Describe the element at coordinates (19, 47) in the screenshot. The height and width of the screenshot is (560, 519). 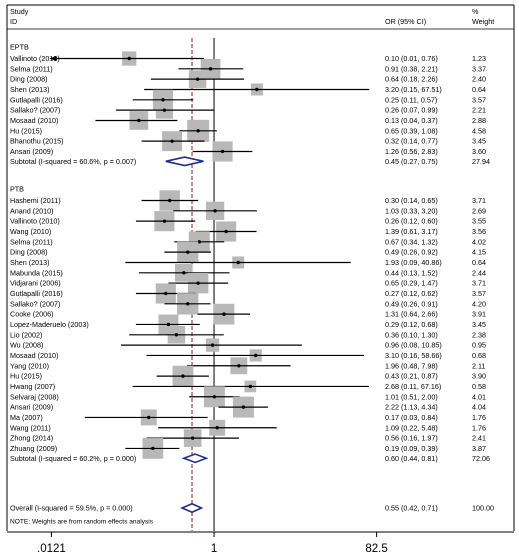
I see `group-header: EPTB` at that location.